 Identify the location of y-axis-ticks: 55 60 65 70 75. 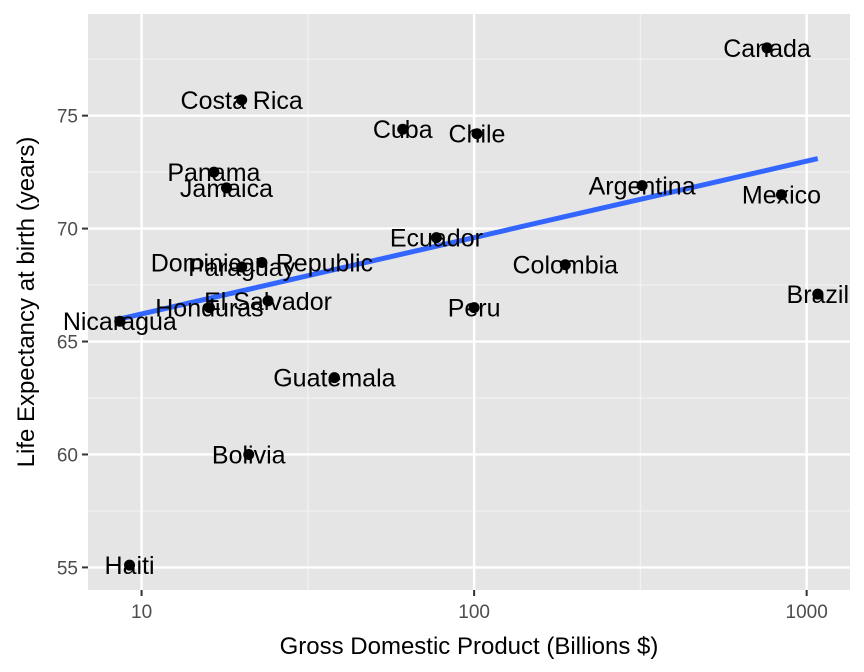
(72, 343).